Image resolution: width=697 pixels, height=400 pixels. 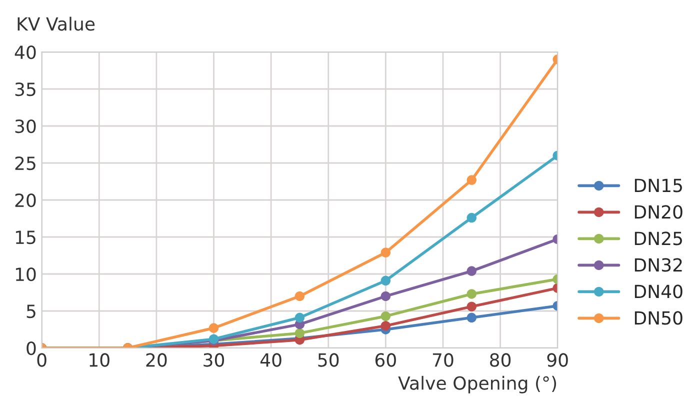 I want to click on x-tick-label: 20, so click(x=156, y=360).